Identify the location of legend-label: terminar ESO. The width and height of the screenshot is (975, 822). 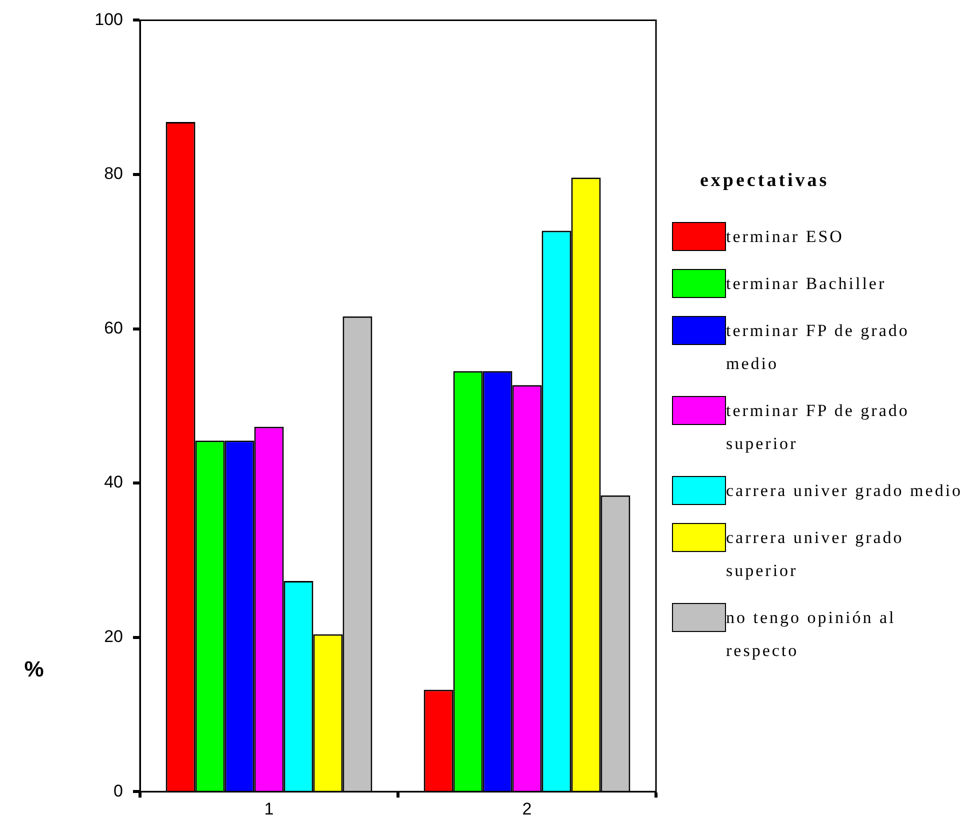
(785, 237).